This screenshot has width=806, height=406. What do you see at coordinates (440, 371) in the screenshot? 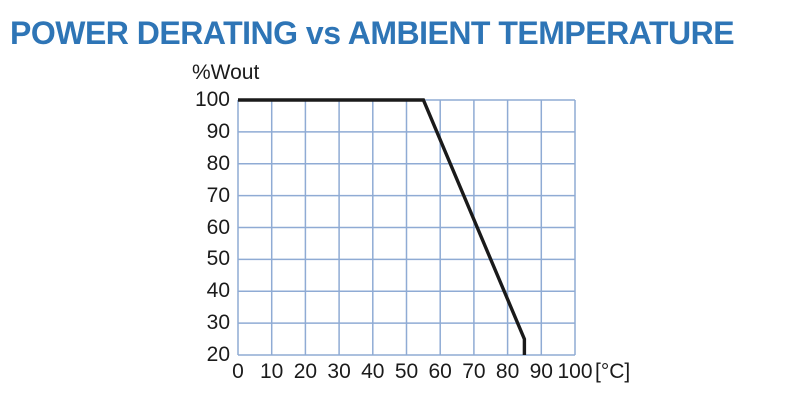
I see `x-tick-label: 60` at bounding box center [440, 371].